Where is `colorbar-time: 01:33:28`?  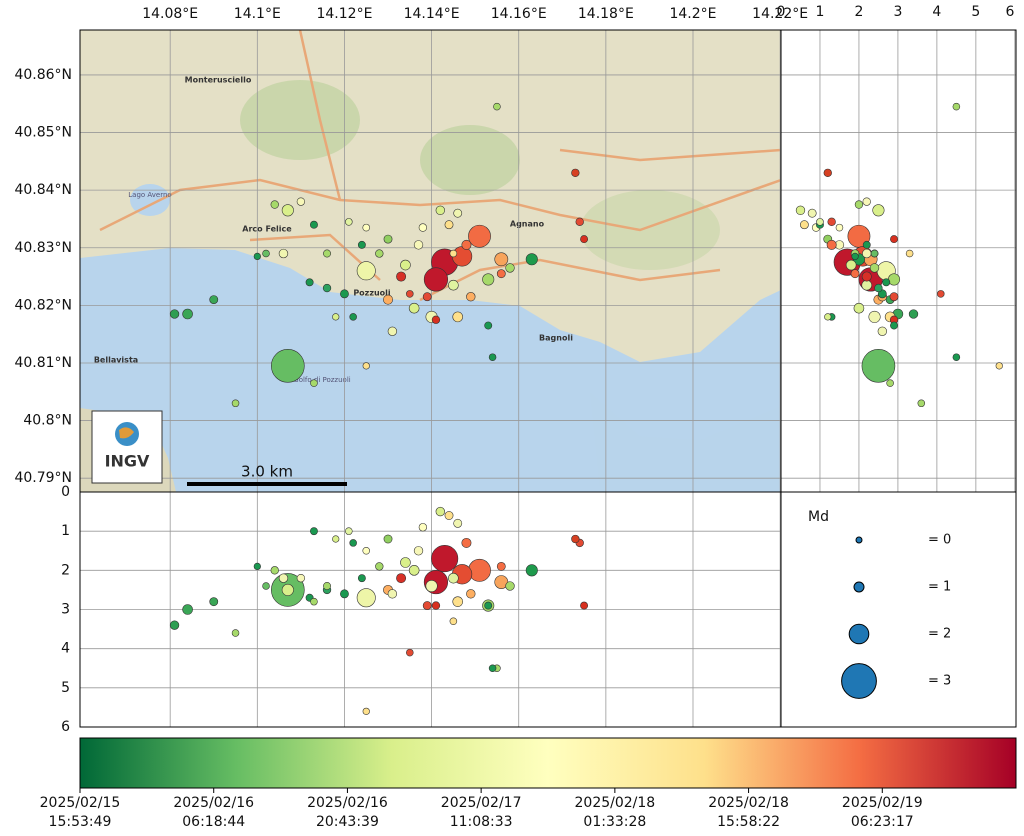
colorbar-time: 01:33:28 is located at coordinates (614, 822).